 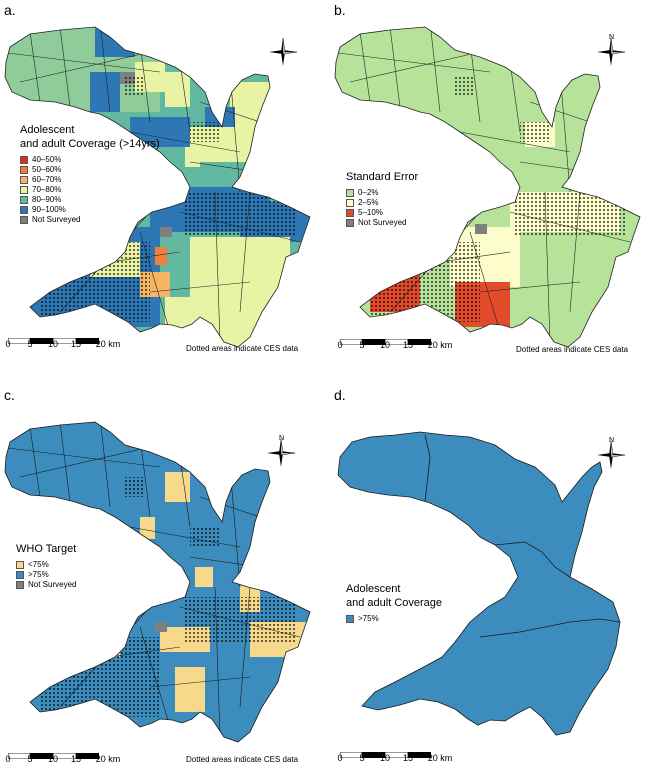 I want to click on legend-item: 90–100%, so click(x=90, y=210).